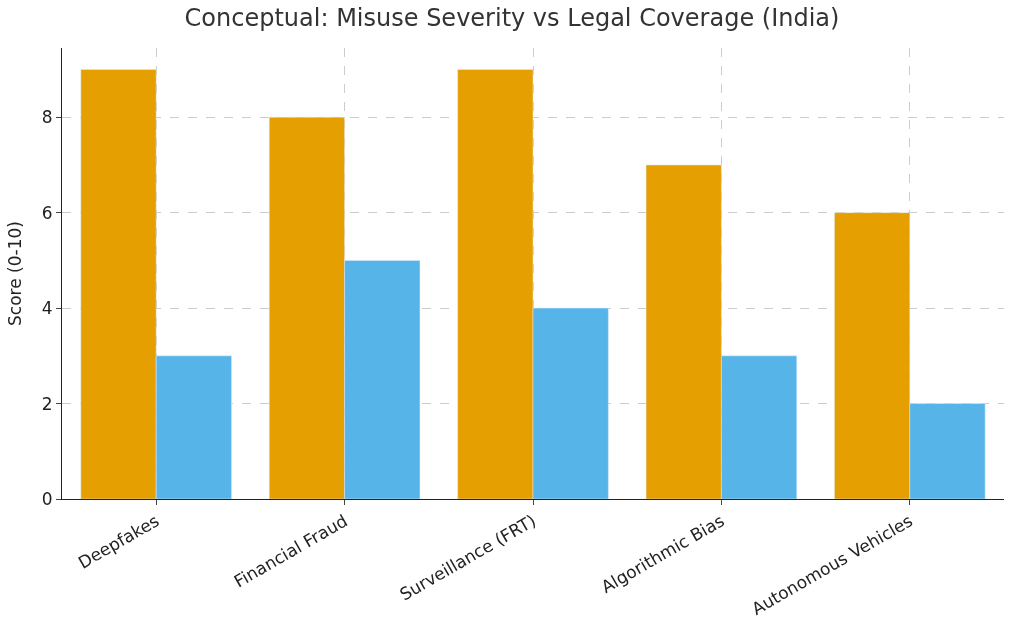 The width and height of the screenshot is (1024, 639). Describe the element at coordinates (47, 403) in the screenshot. I see `y-tick-label: 2` at that location.